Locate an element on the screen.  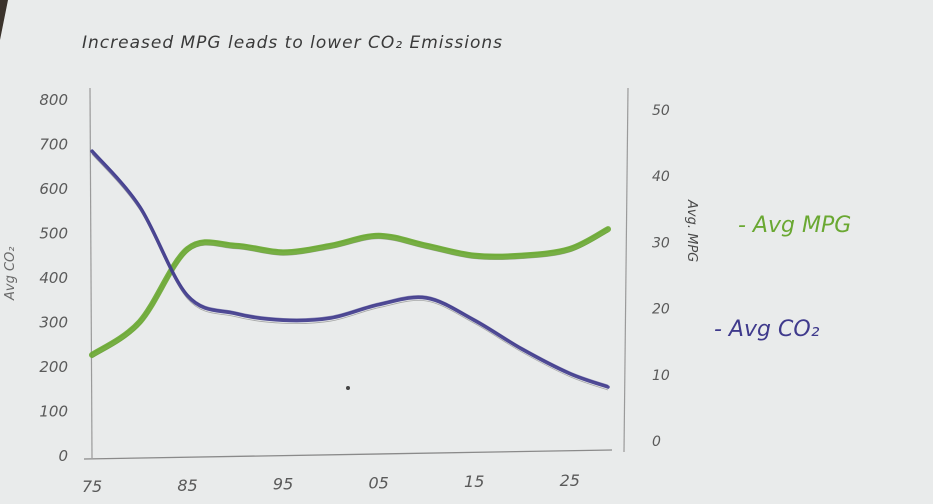
right-axis-ticks: 0 10 20 30 40 50 is located at coordinates (661, 276).